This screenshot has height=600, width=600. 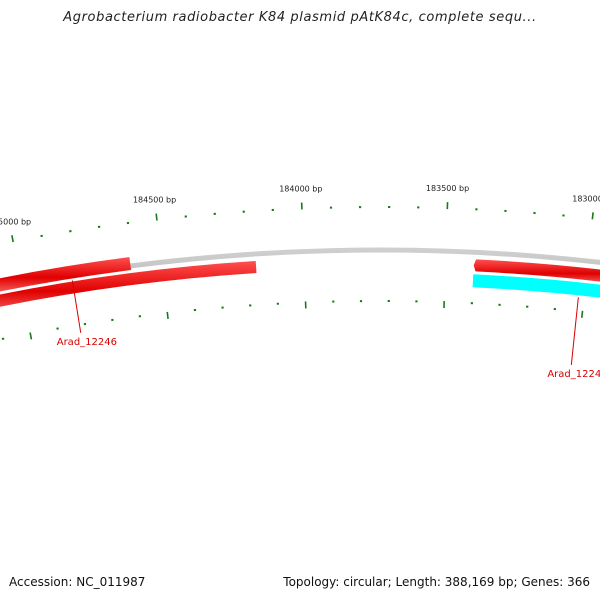 I want to click on ruler-label: 184500 bp, so click(x=154, y=200).